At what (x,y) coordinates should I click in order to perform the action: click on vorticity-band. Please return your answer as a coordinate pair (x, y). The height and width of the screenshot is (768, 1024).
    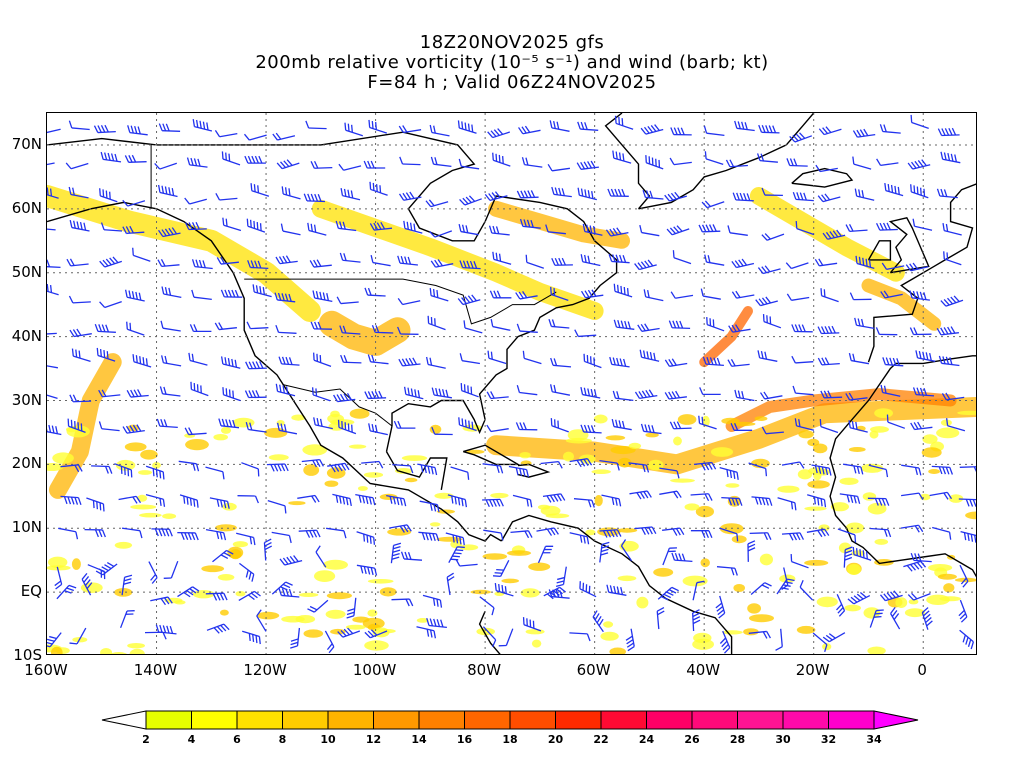
    Looking at the image, I should click on (559, 224).